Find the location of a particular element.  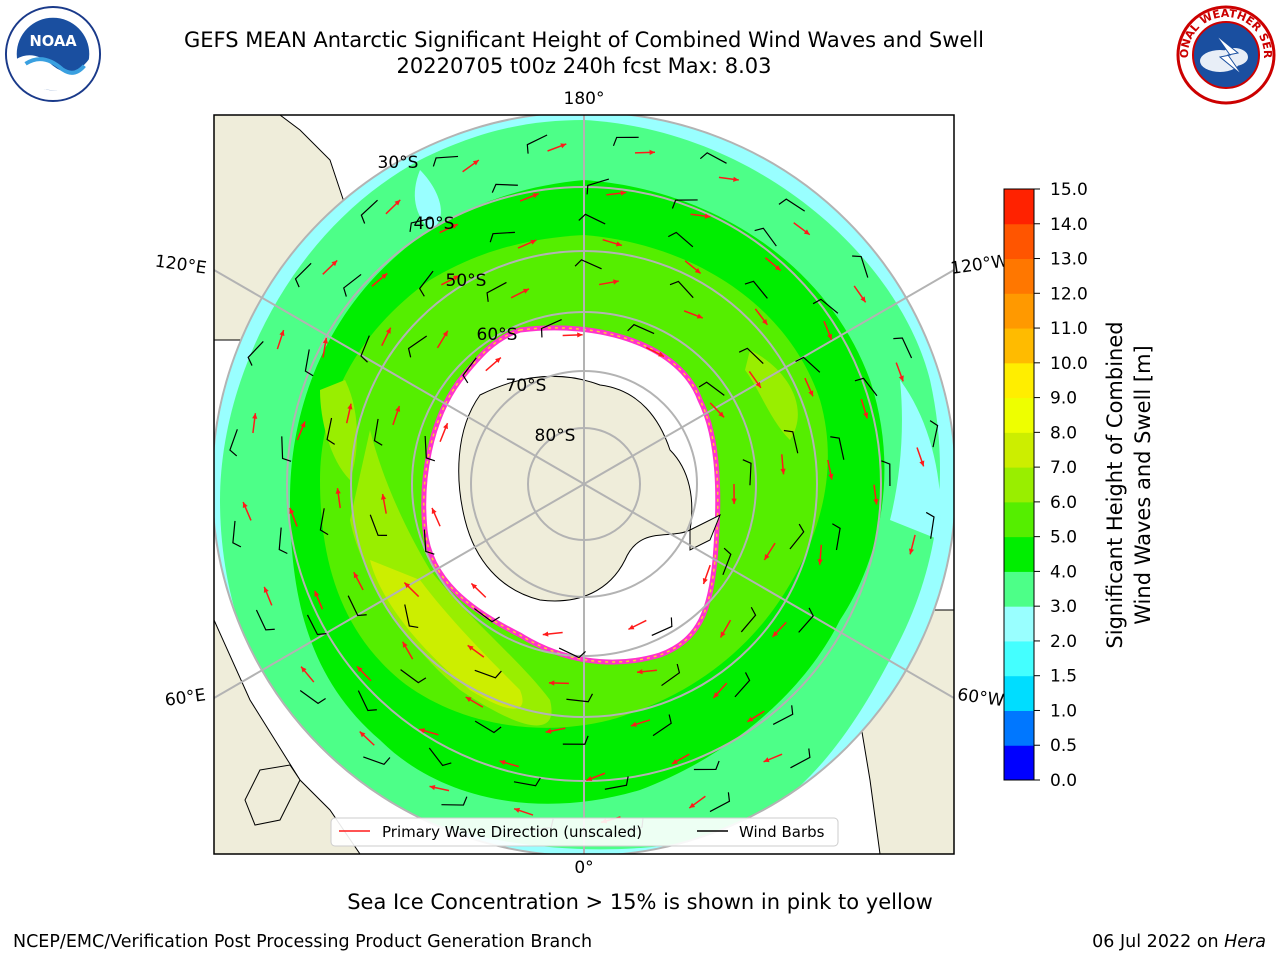

colorbar-tick-label: 15.0 is located at coordinates (1069, 190).